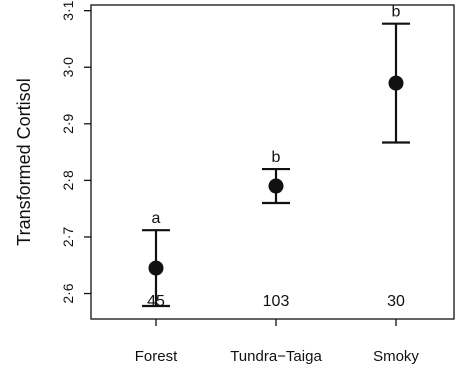  What do you see at coordinates (276, 356) in the screenshot?
I see `x-tick-label: Tundra−Taiga` at bounding box center [276, 356].